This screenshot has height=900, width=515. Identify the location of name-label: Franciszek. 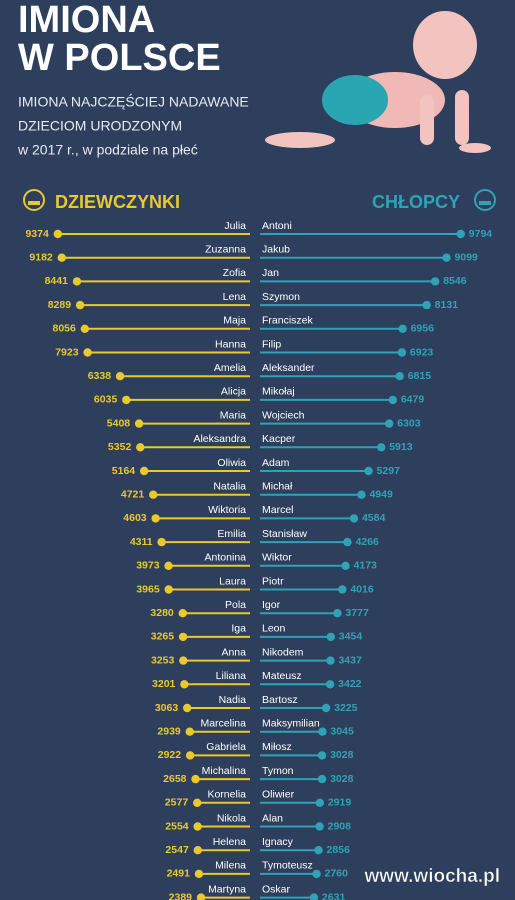
(288, 321).